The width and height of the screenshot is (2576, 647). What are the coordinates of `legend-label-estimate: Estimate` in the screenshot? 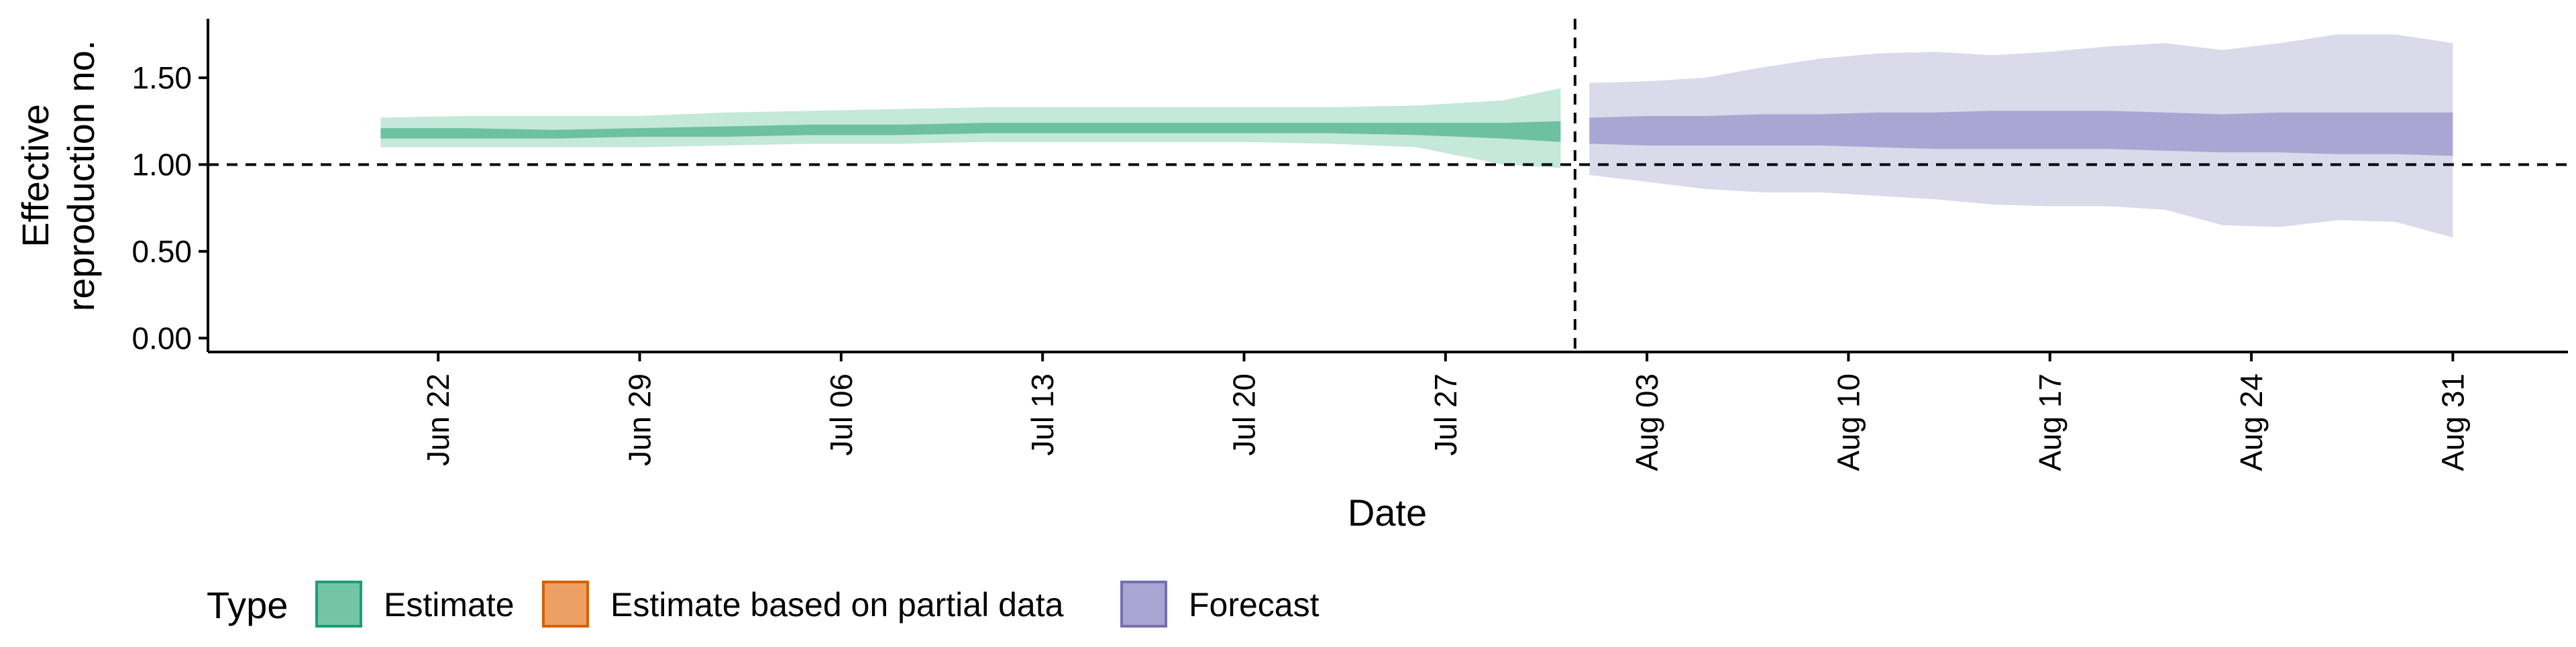 It's located at (449, 605).